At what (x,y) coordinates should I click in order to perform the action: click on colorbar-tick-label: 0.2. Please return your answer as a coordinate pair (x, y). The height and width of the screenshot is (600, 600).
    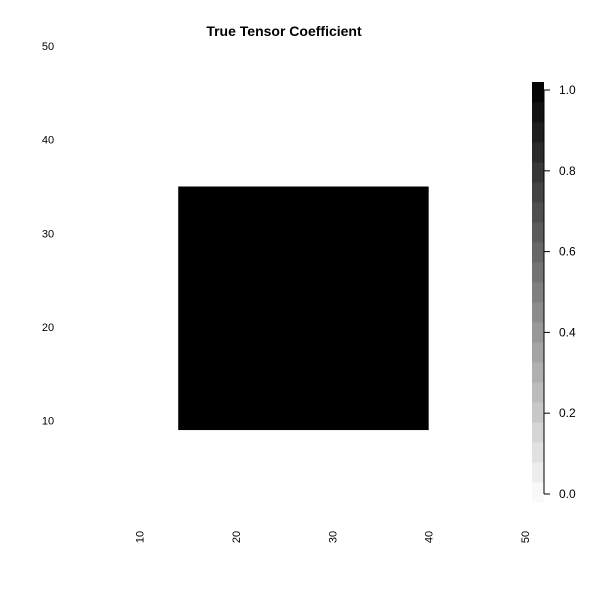
    Looking at the image, I should click on (567, 413).